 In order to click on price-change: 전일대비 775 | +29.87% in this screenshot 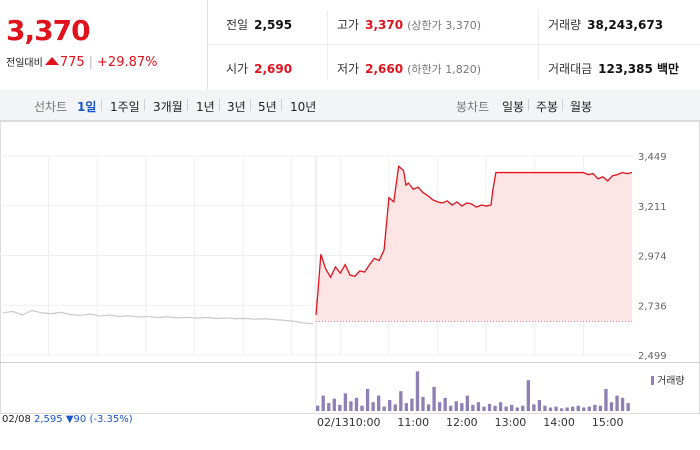, I will do `click(82, 62)`.